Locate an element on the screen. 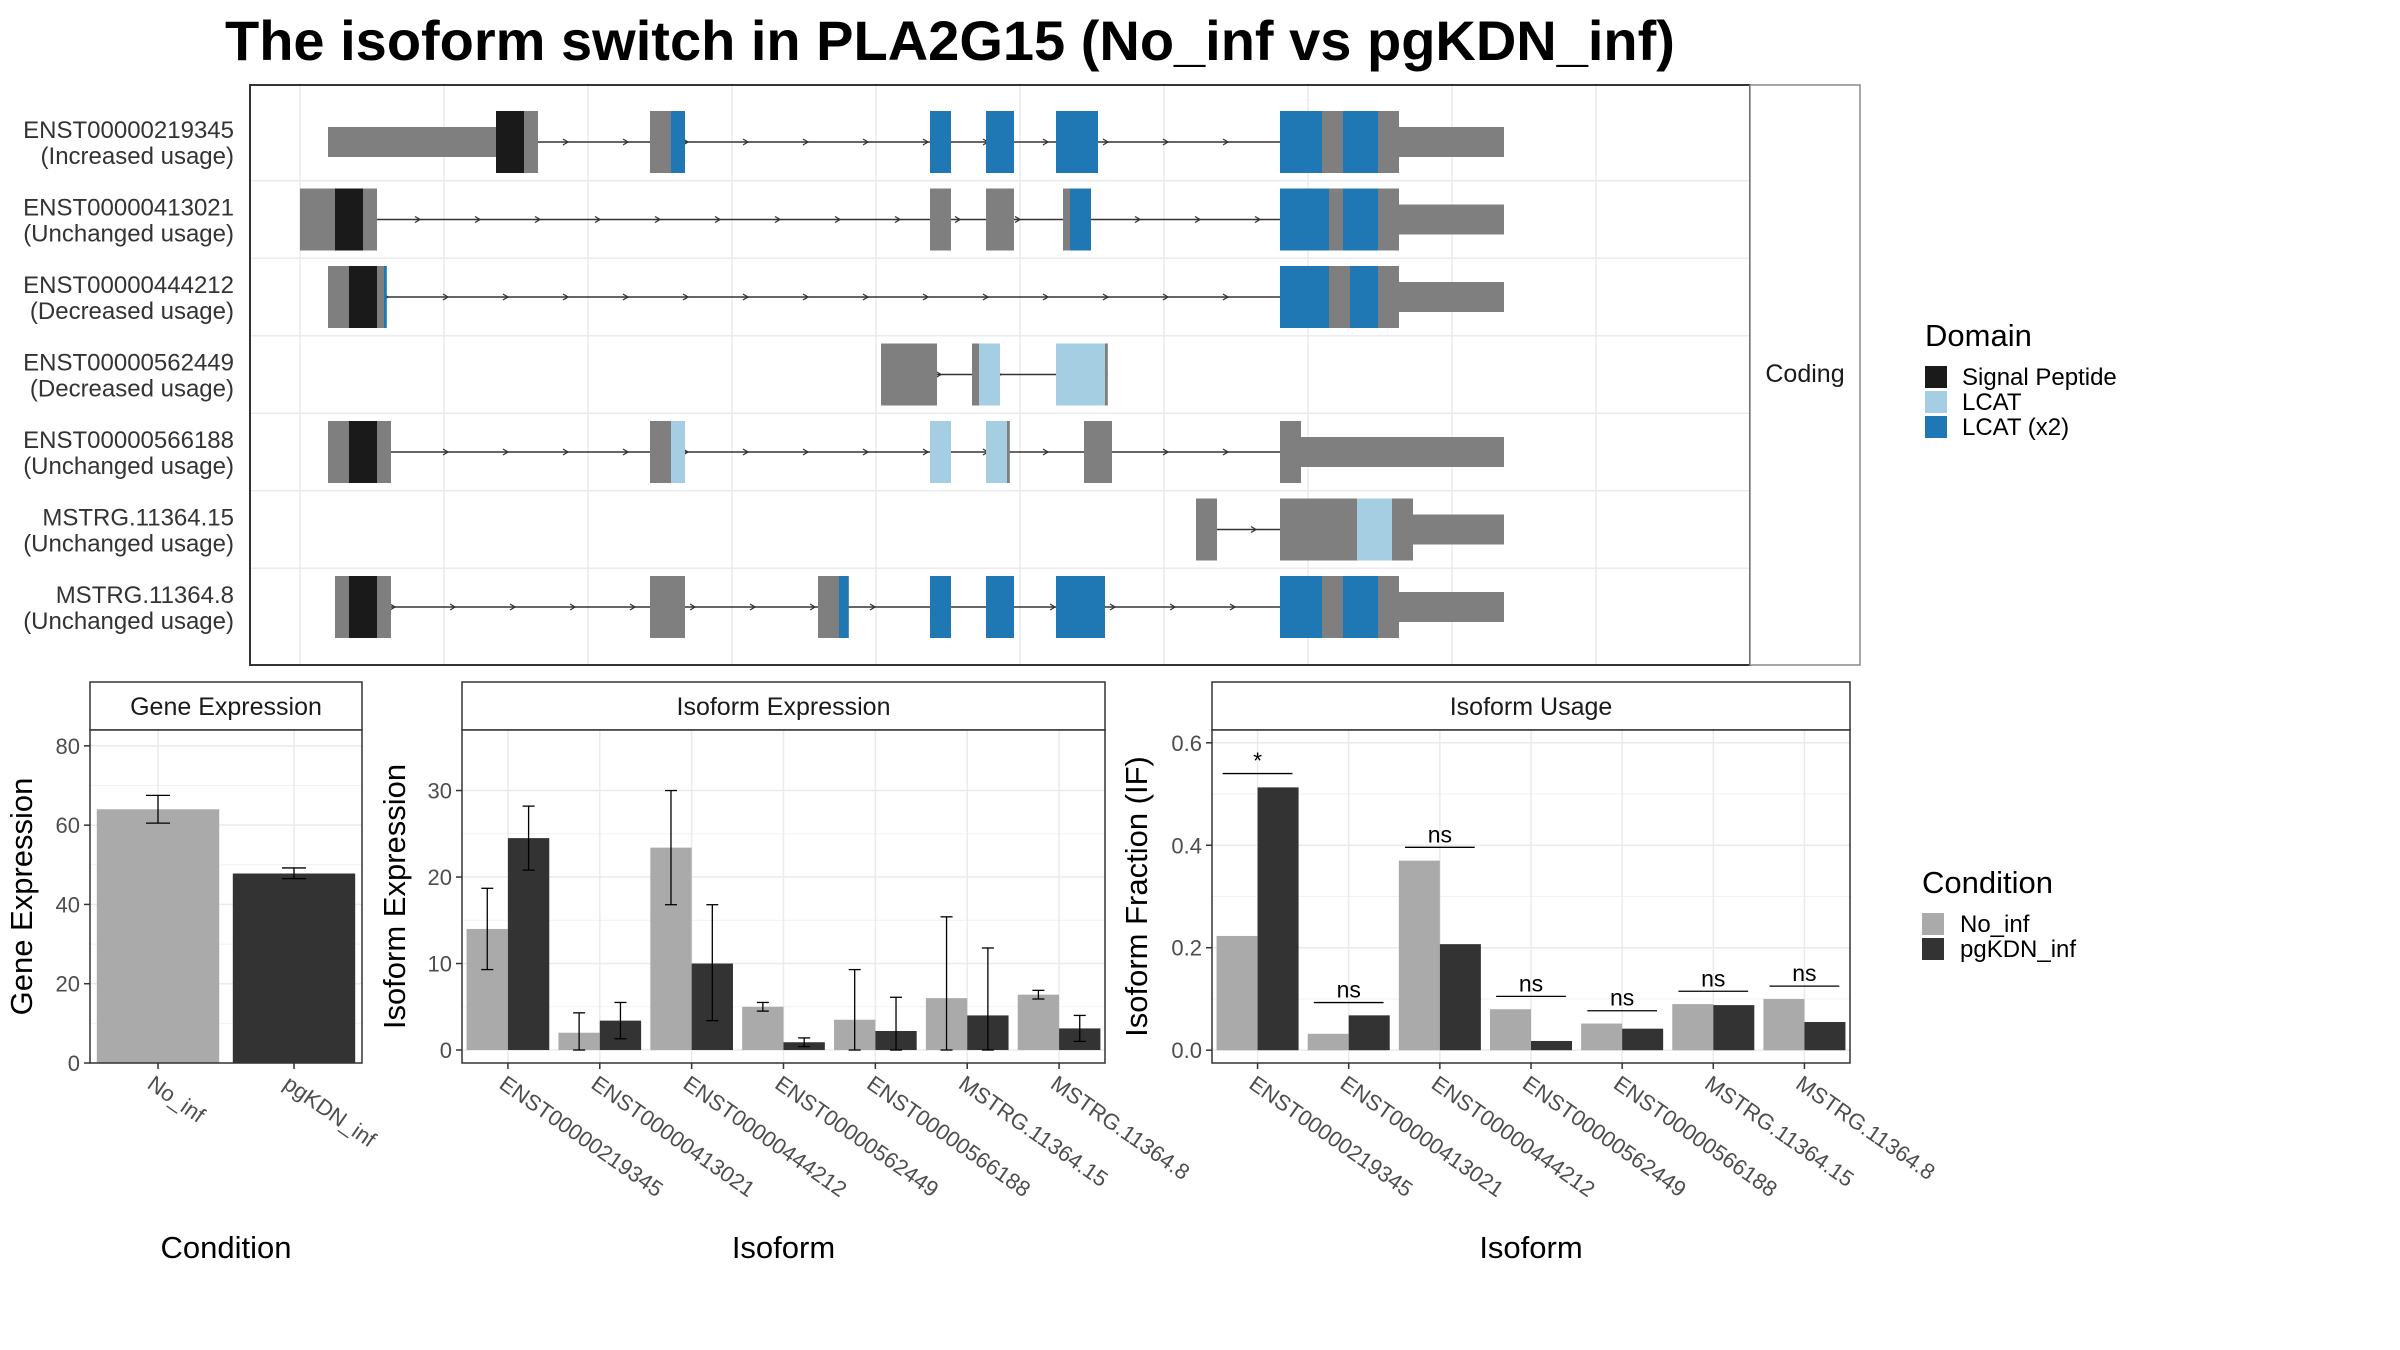  utr-block is located at coordinates (1451, 142).